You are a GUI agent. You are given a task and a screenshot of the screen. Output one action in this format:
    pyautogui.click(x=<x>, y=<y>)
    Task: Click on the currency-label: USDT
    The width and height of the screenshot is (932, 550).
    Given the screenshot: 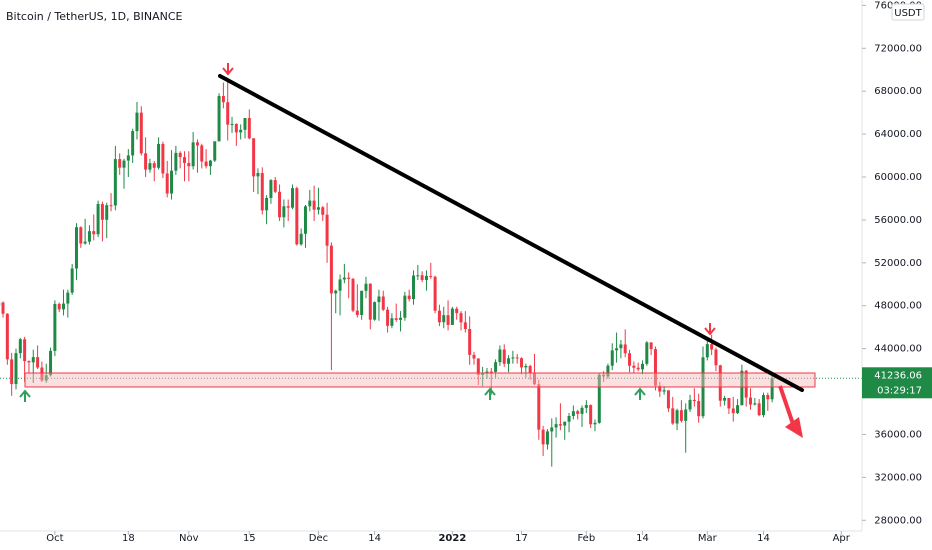 What is the action you would take?
    pyautogui.click(x=908, y=13)
    